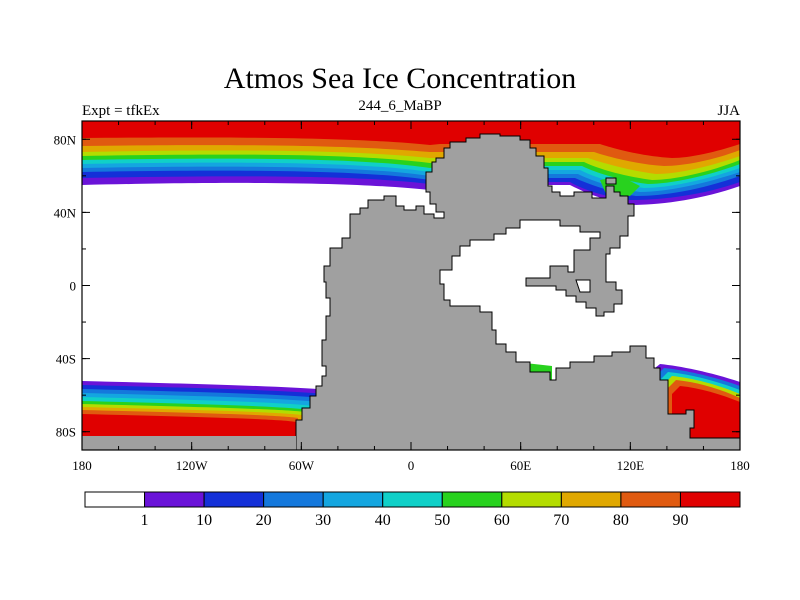  What do you see at coordinates (442, 520) in the screenshot?
I see `colorbar-label: 50` at bounding box center [442, 520].